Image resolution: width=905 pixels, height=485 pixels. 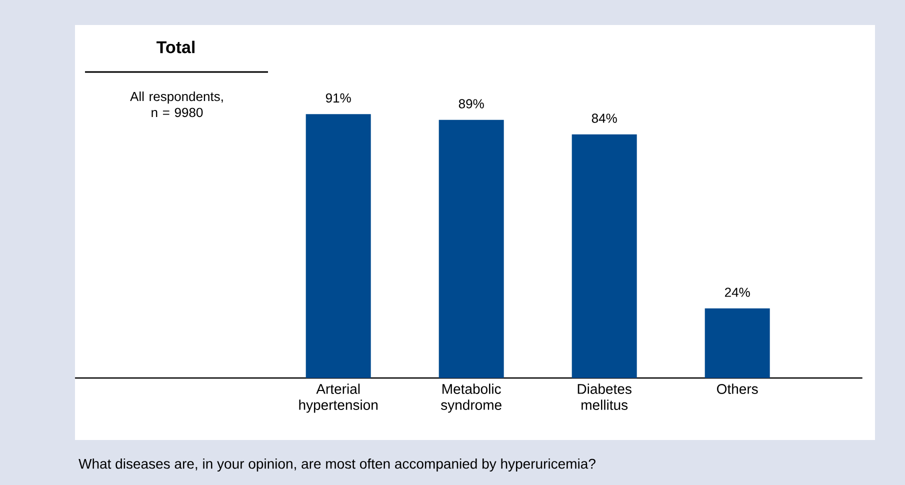 I want to click on text: What diseases are, in your opinion, are most often accompanied by hyperuricemia?, so click(x=337, y=465).